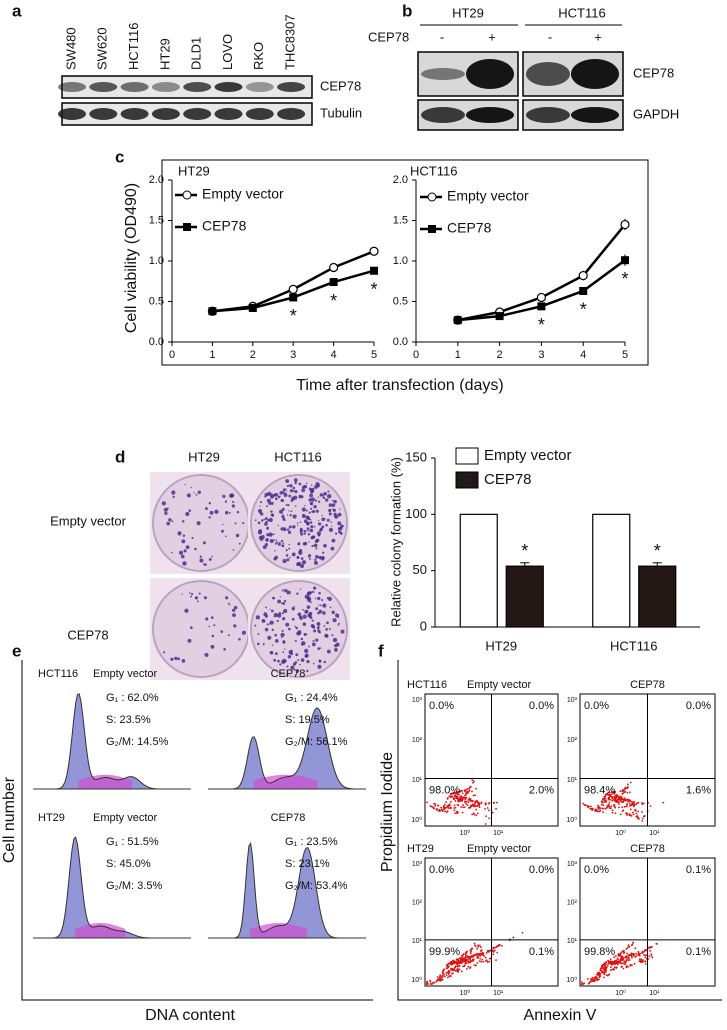  I want to click on legend-label: Empty vector, so click(488, 196).